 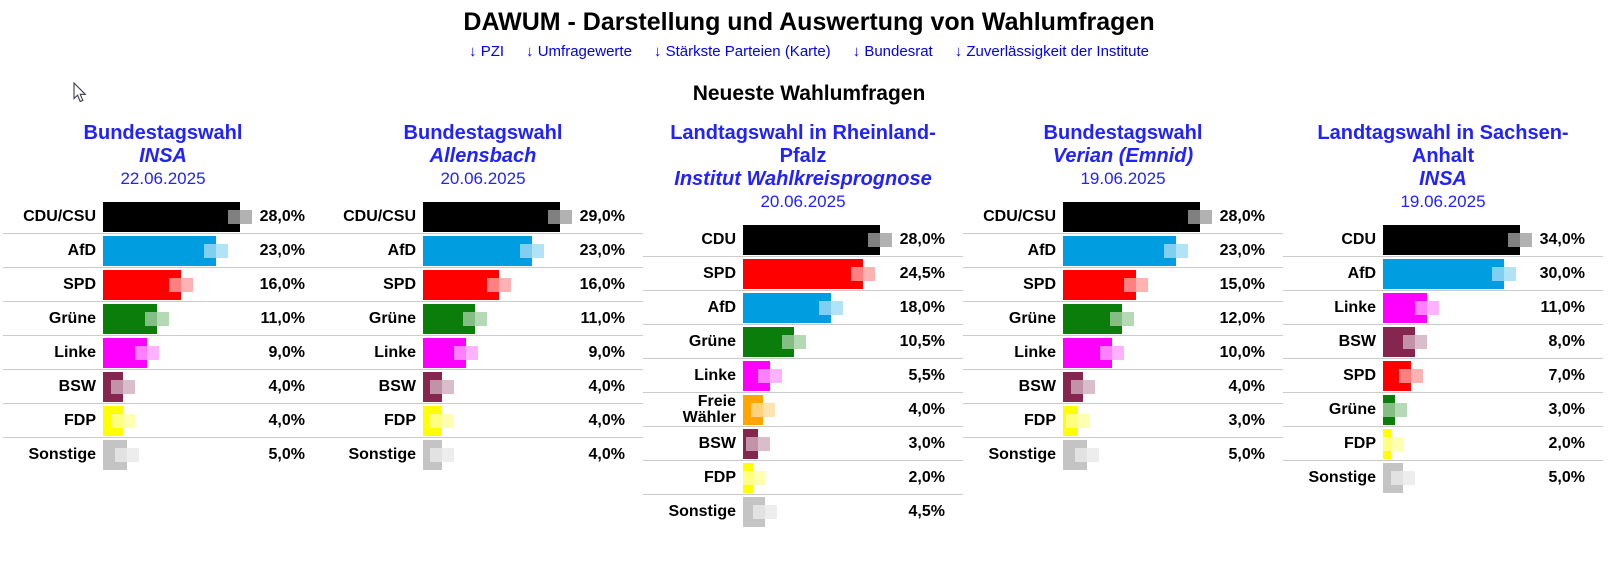 What do you see at coordinates (579, 51) in the screenshot?
I see `nav-link-1: ↓ Umfragewerte` at bounding box center [579, 51].